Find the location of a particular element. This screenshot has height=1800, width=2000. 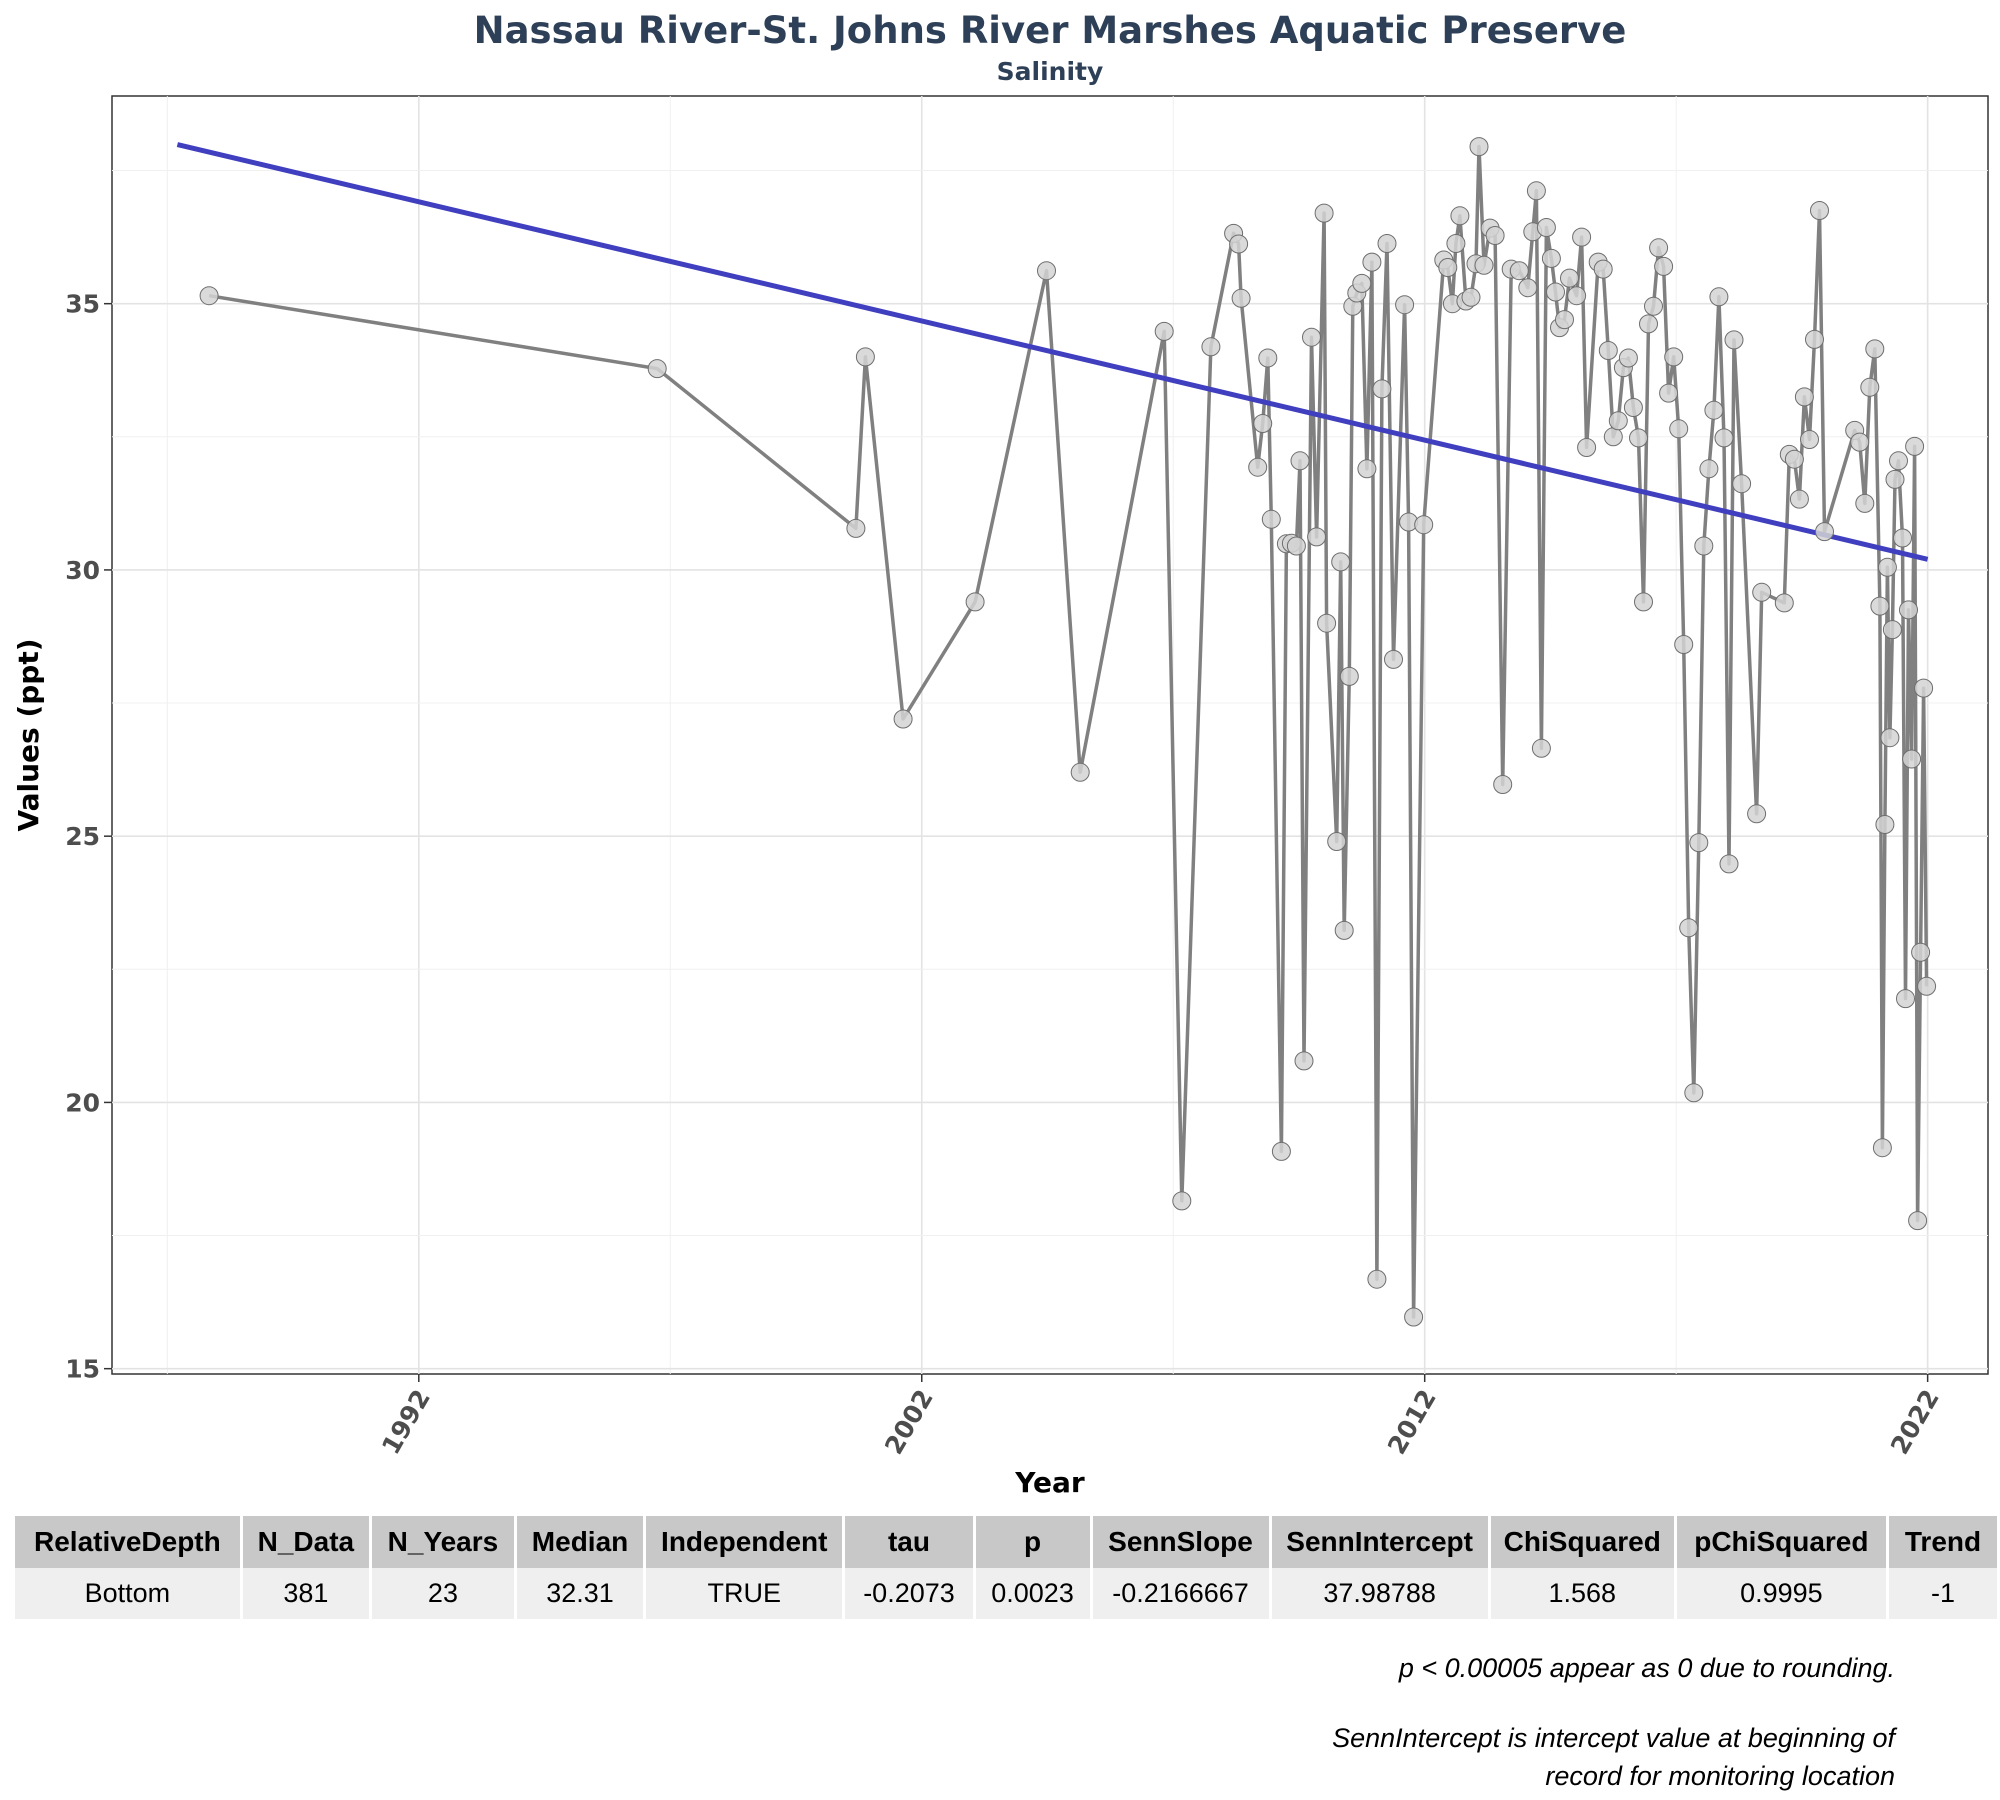

y-tick-label: 30 is located at coordinates (82, 570).